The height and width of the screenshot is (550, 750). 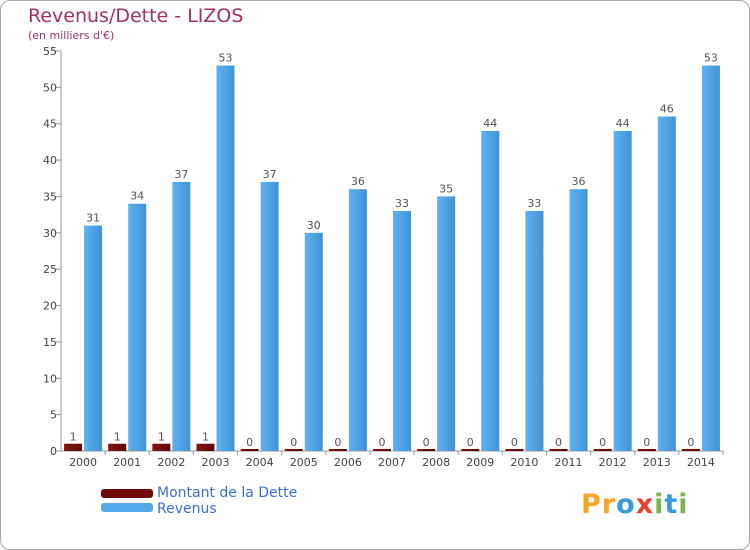 I want to click on x-tick-label: 2000, so click(x=83, y=462).